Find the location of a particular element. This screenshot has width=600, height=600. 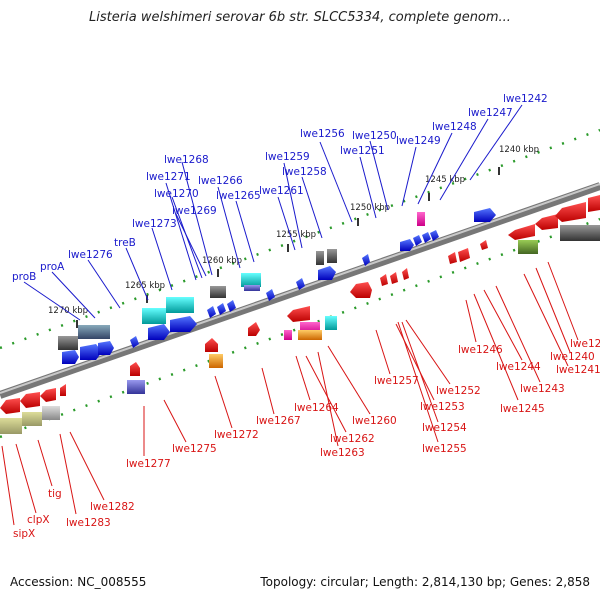

gene-label: clpX is located at coordinates (38, 520).